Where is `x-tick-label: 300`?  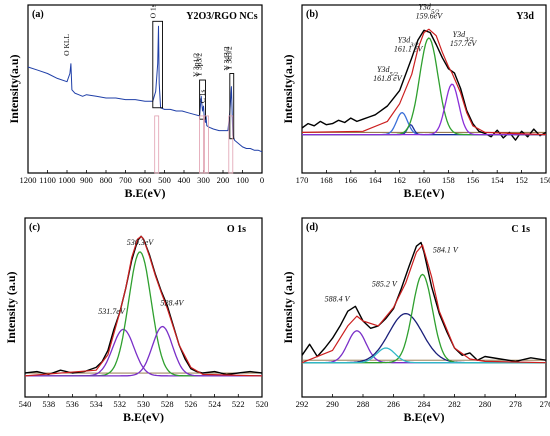 x-tick-label: 300 is located at coordinates (203, 180).